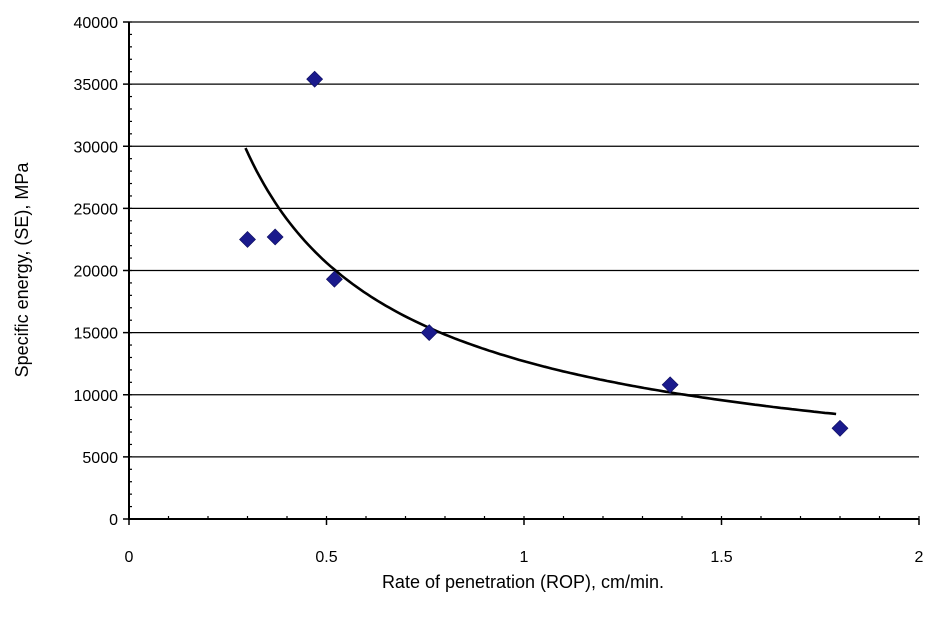 The image size is (929, 629). I want to click on y-tick-label-3: 15000, so click(96, 334).